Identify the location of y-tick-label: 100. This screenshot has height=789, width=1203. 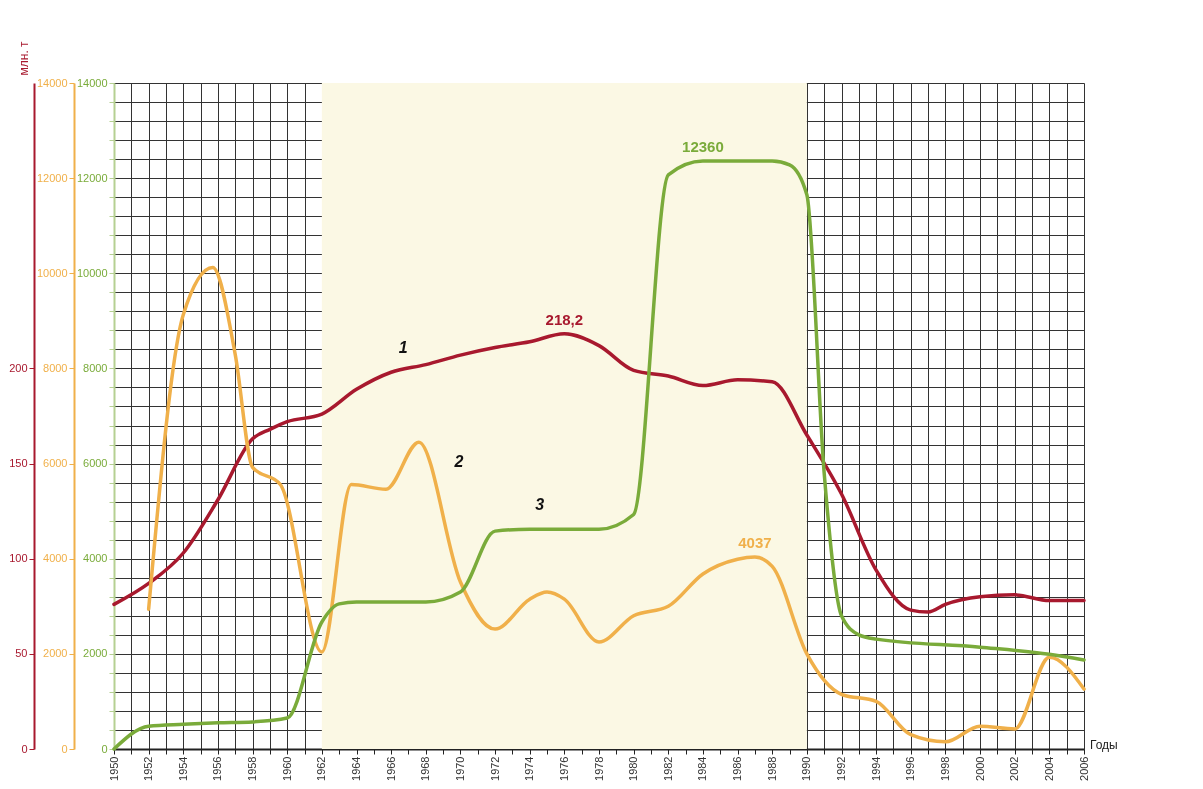
(18, 558).